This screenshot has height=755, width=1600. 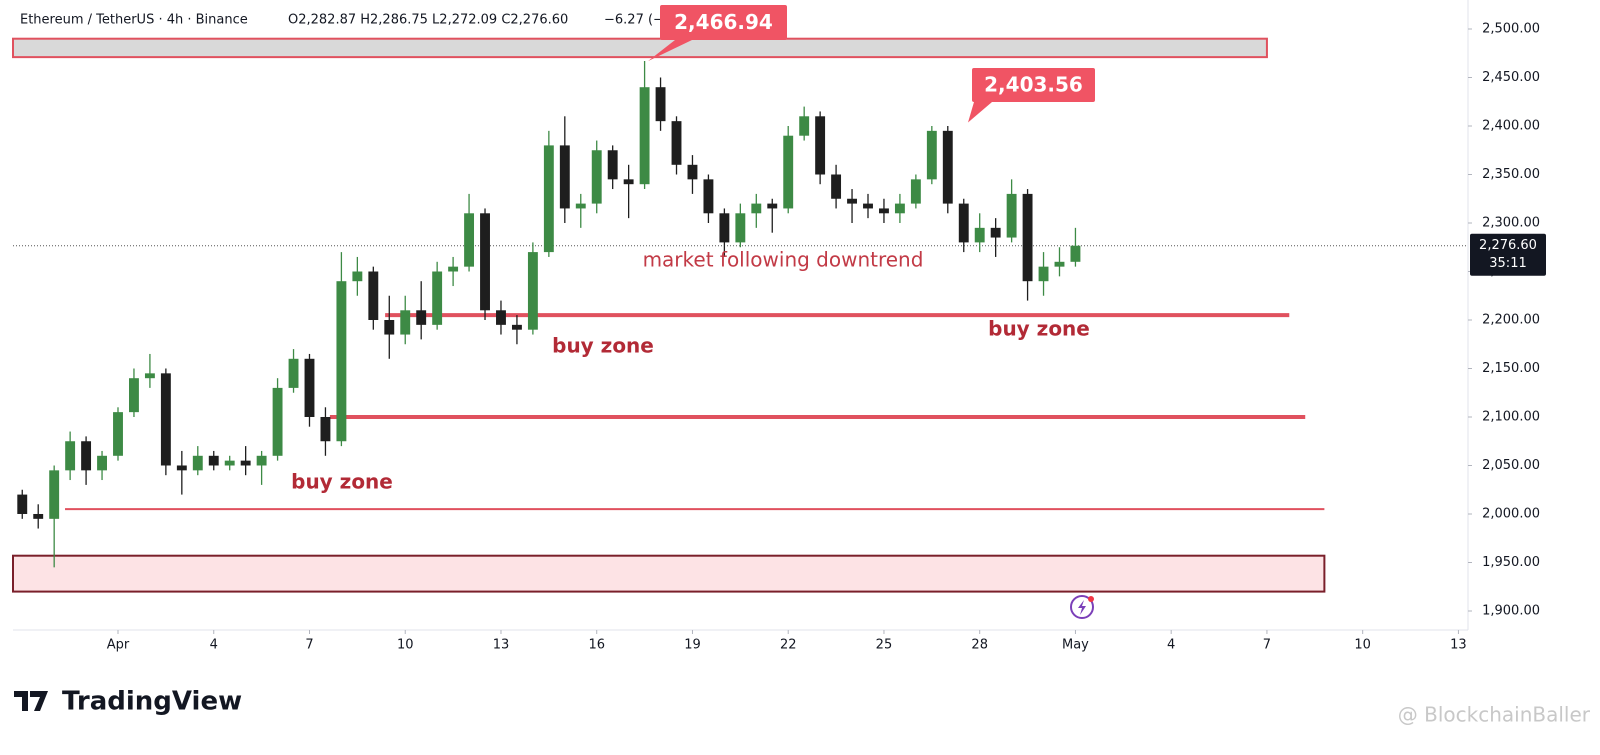 What do you see at coordinates (1508, 245) in the screenshot?
I see `price-tag-label: 2,276.60` at bounding box center [1508, 245].